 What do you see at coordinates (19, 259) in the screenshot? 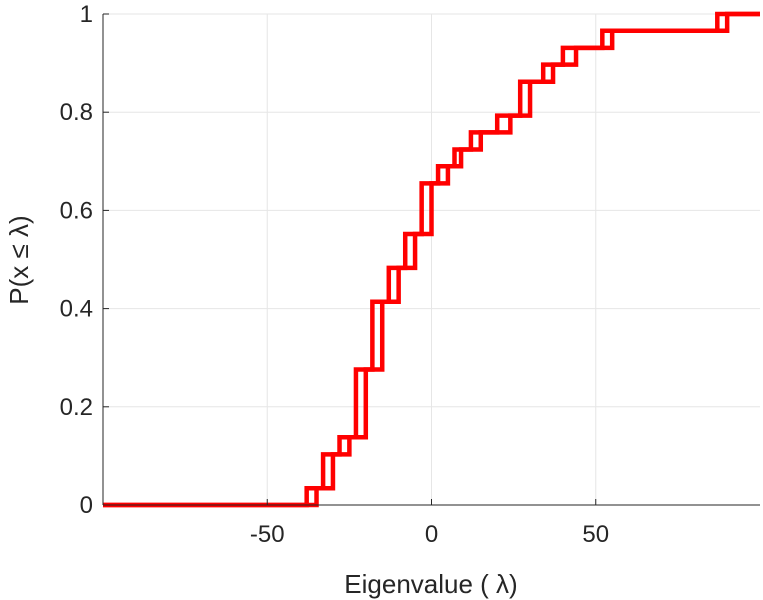
I see `y-axis-label: P(x ≤ λ)` at bounding box center [19, 259].